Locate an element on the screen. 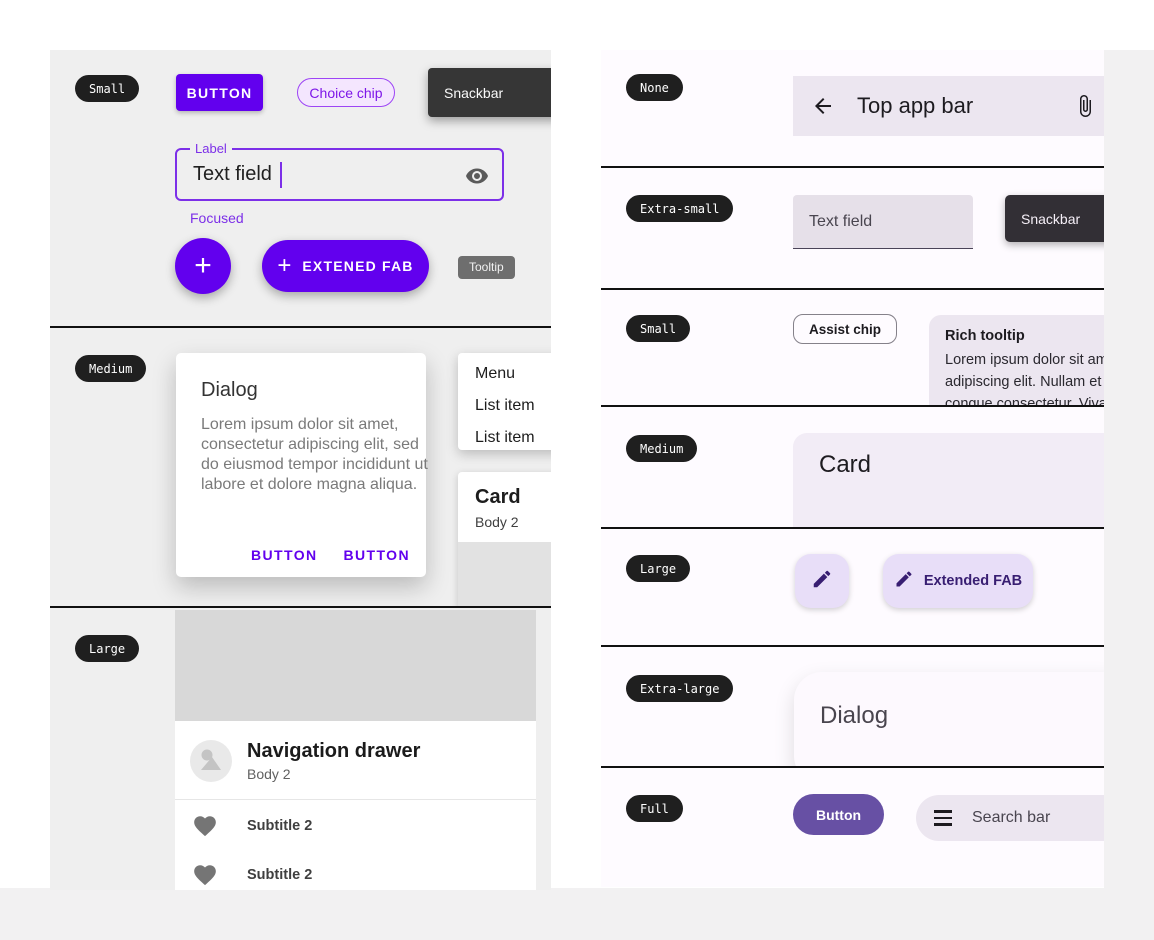  plain-tooltip: Tooltip is located at coordinates (486, 267).